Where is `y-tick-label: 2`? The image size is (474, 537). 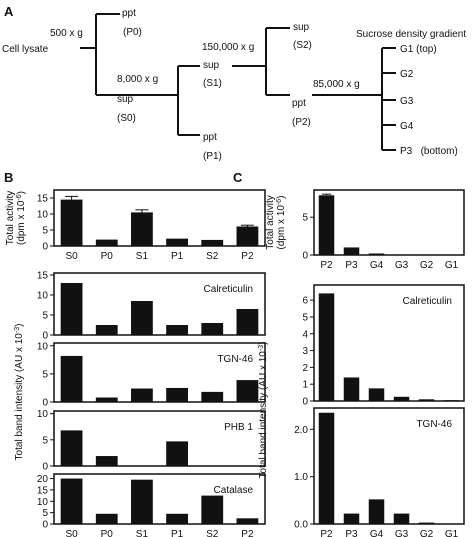
y-tick-label: 2 is located at coordinates (305, 368).